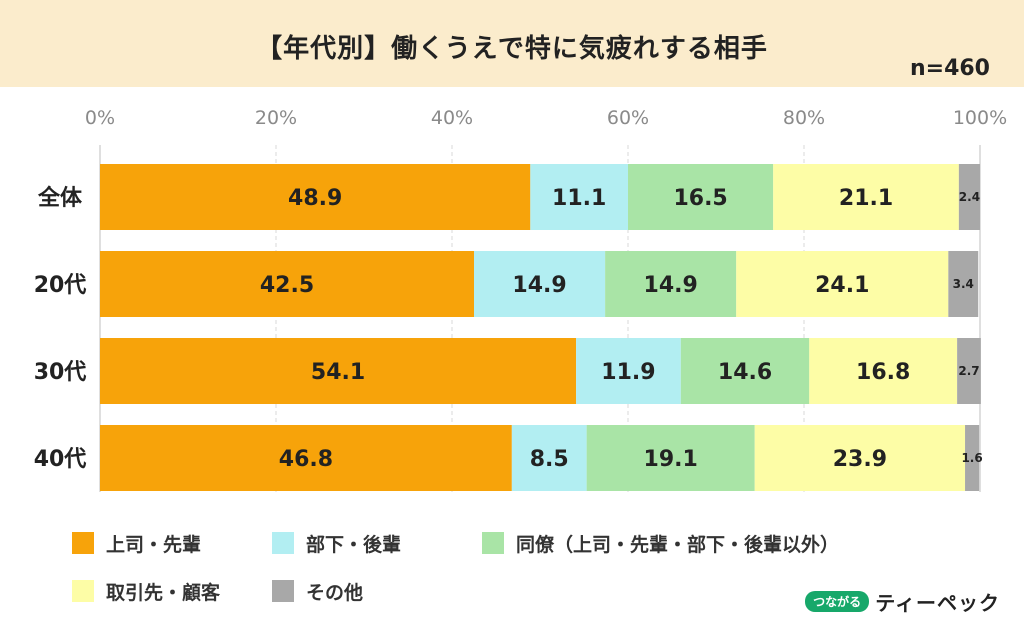 The height and width of the screenshot is (627, 1024). Describe the element at coordinates (949, 68) in the screenshot. I see `sample-size: n=460` at that location.